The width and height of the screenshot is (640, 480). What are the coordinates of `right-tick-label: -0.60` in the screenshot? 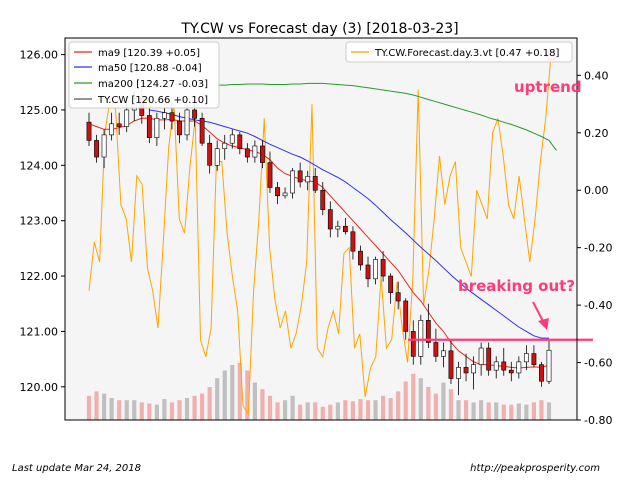 It's located at (598, 363).